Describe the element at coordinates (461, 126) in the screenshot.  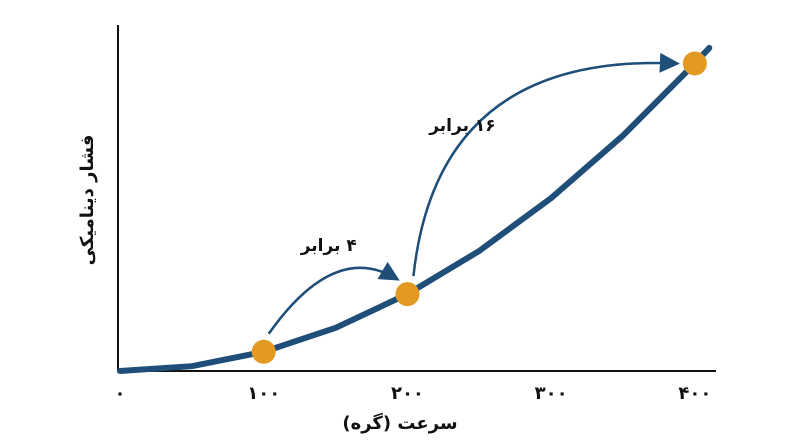
I see `annotation: ۱۶ برابر` at that location.